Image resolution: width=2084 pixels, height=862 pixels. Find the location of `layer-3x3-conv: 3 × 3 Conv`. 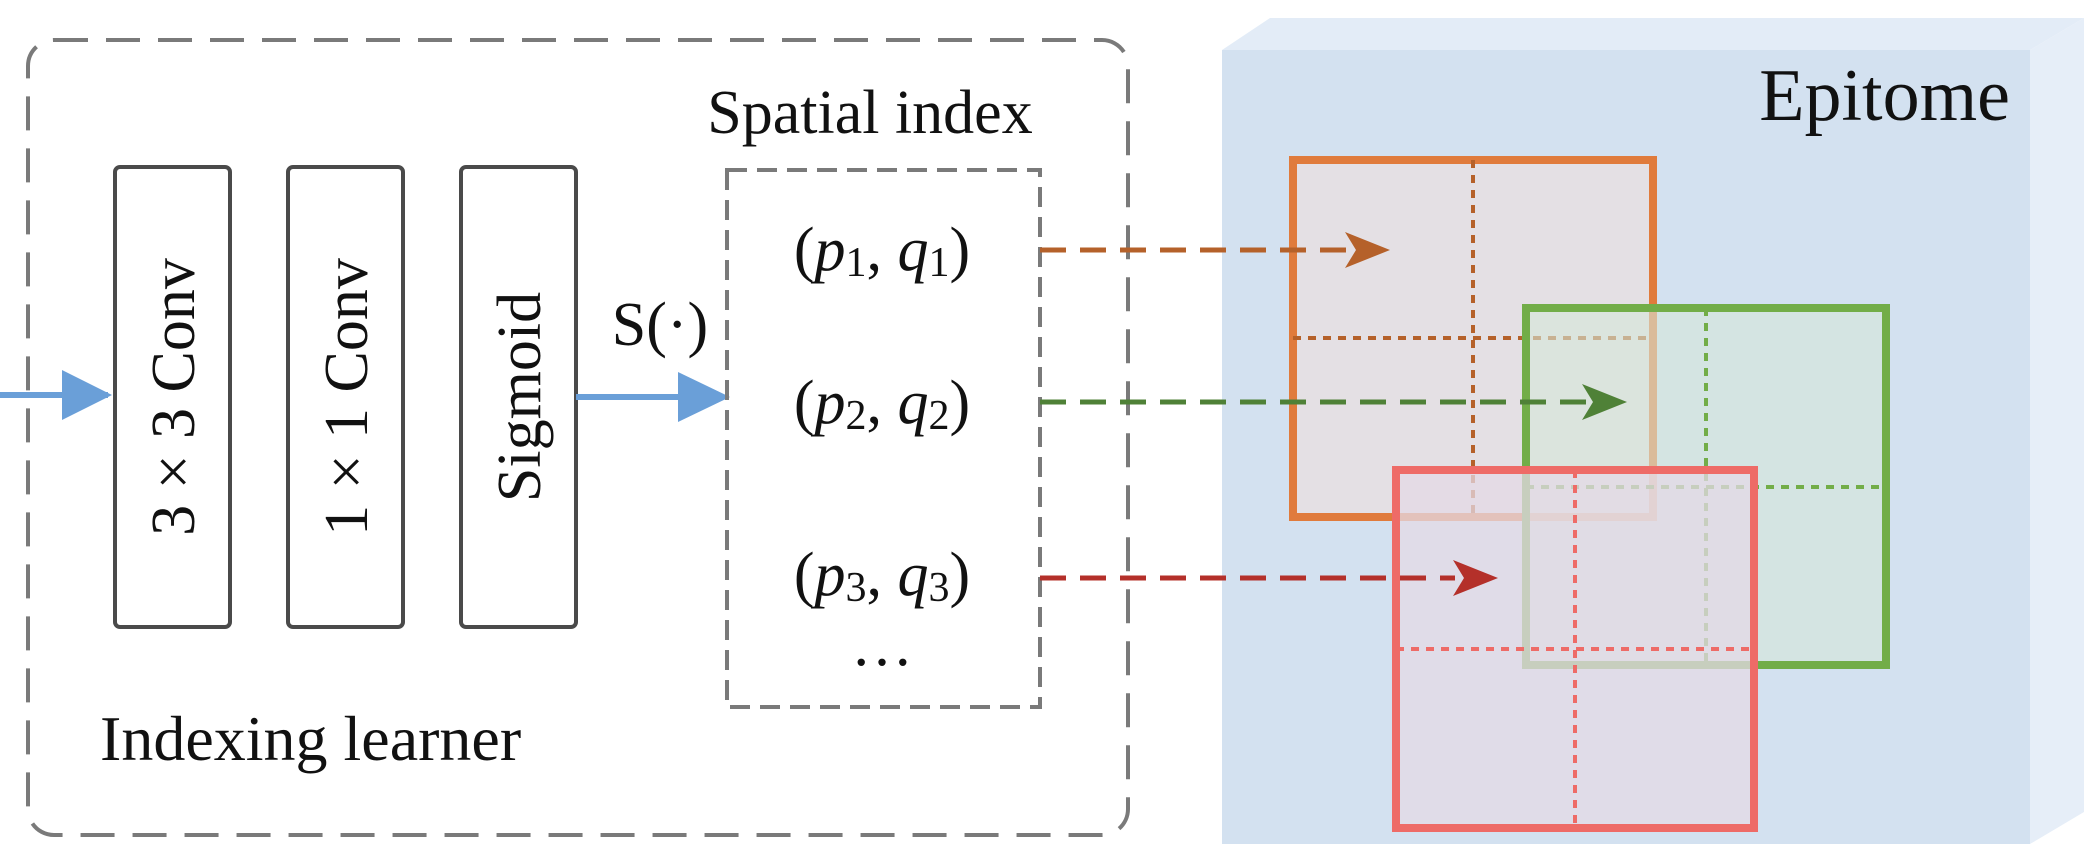

layer-3x3-conv: 3 × 3 Conv is located at coordinates (172, 397).